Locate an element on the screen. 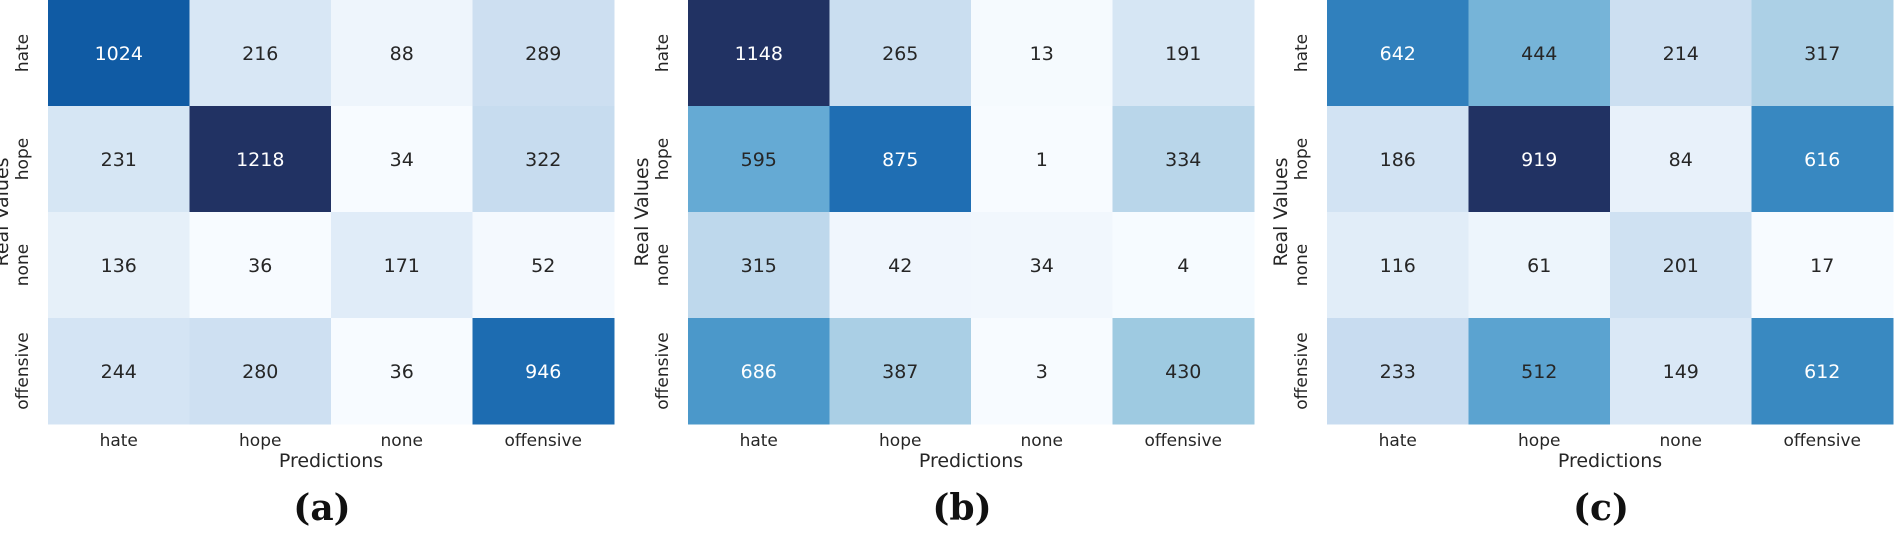  cell-value-label: 186 is located at coordinates (1398, 160).